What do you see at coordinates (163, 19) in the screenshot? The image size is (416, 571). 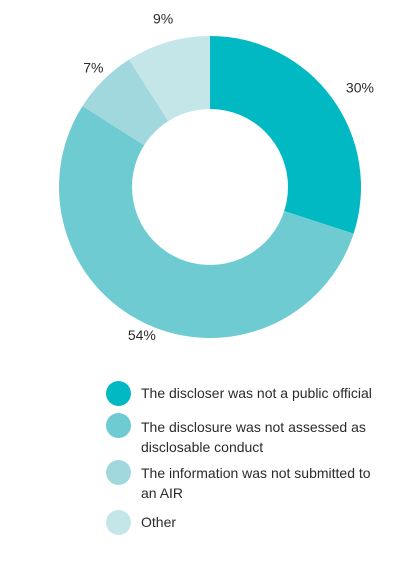 I see `slice-value-label: 9%` at bounding box center [163, 19].